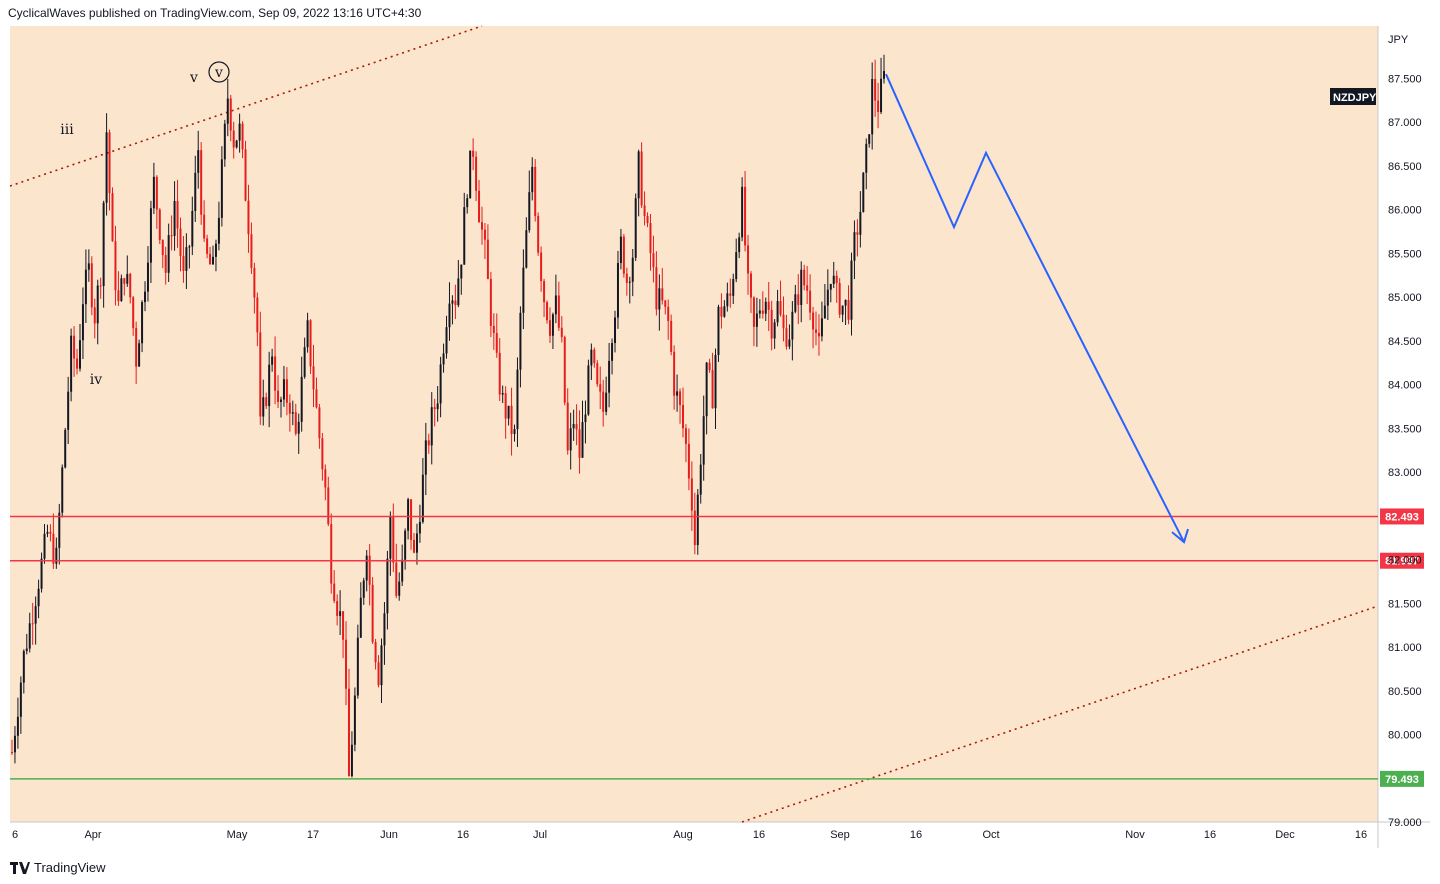 Image resolution: width=1440 pixels, height=884 pixels. What do you see at coordinates (1405, 298) in the screenshot?
I see `y-tick-label: 85.000` at bounding box center [1405, 298].